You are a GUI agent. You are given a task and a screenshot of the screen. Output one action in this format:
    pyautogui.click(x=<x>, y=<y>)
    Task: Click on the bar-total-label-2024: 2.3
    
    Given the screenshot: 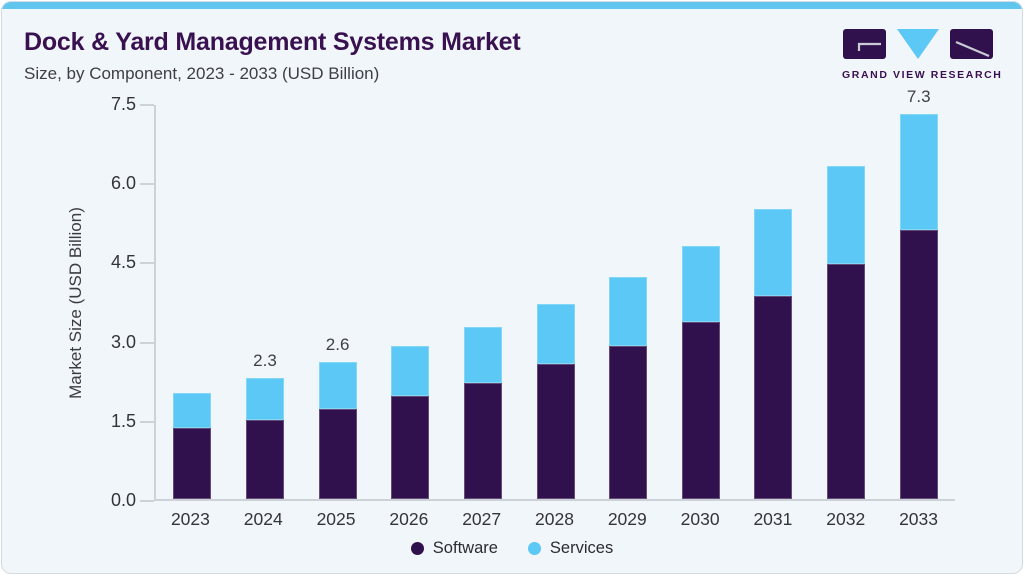 What is the action you would take?
    pyautogui.click(x=265, y=360)
    